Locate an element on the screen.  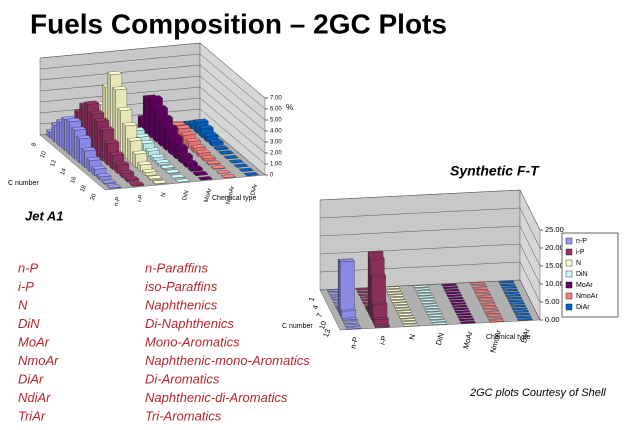
x-tick-label: 10 is located at coordinates (322, 325).